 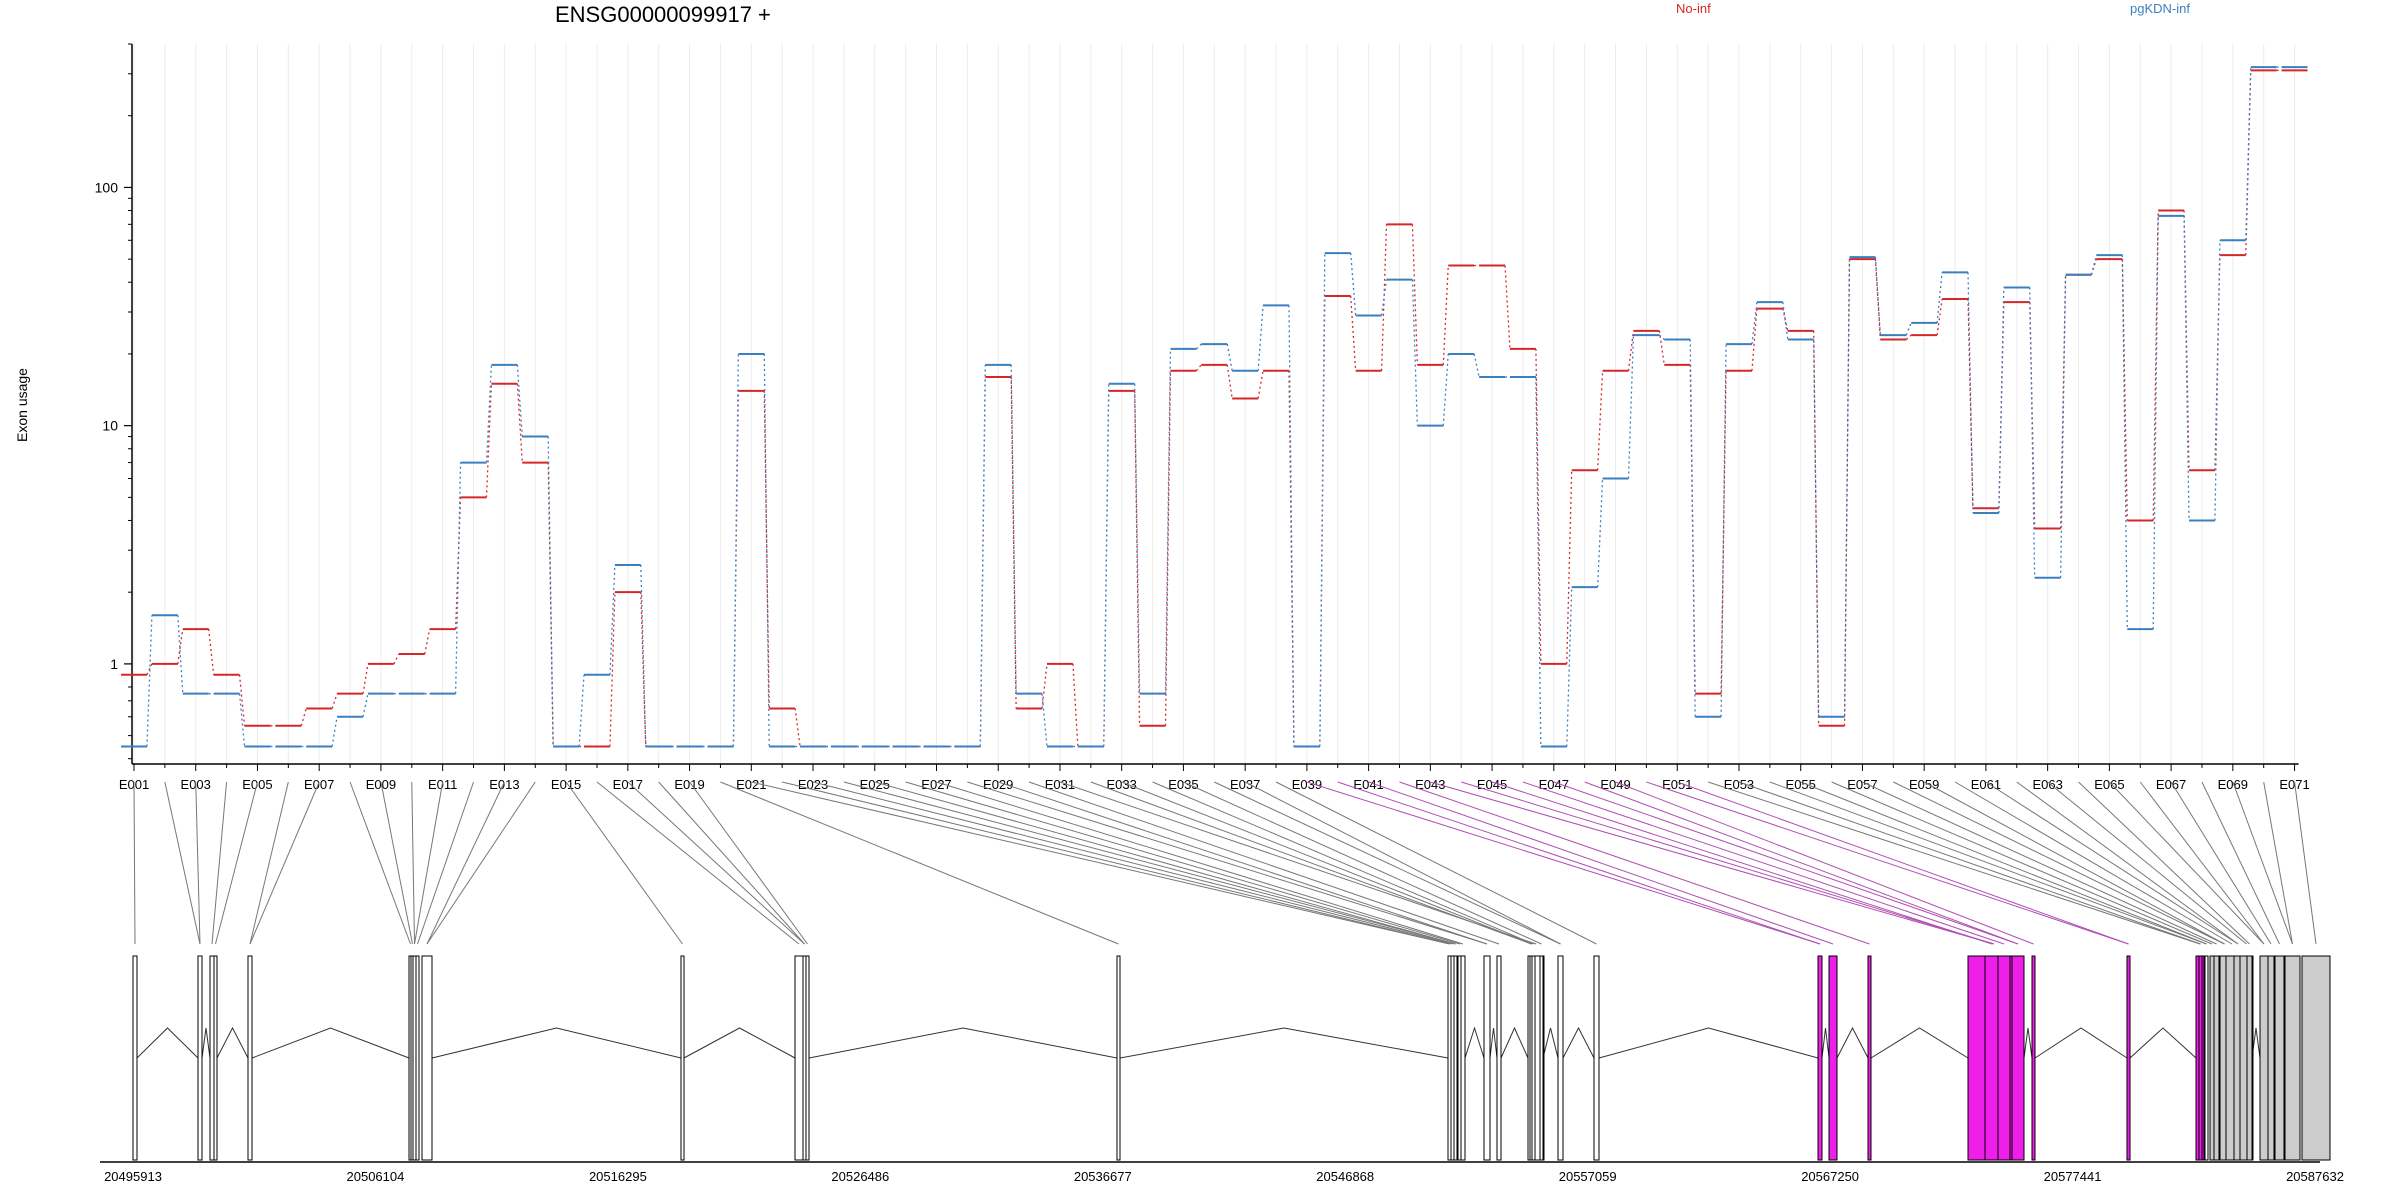 I want to click on genomic-tick-label: 20516295, so click(x=618, y=1176).